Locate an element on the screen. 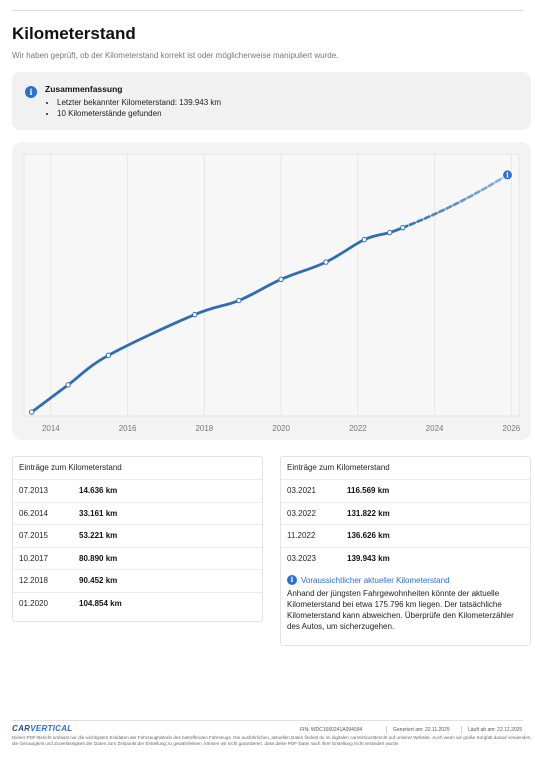 The image size is (535, 768). x-tick-label: 2016 is located at coordinates (128, 428).